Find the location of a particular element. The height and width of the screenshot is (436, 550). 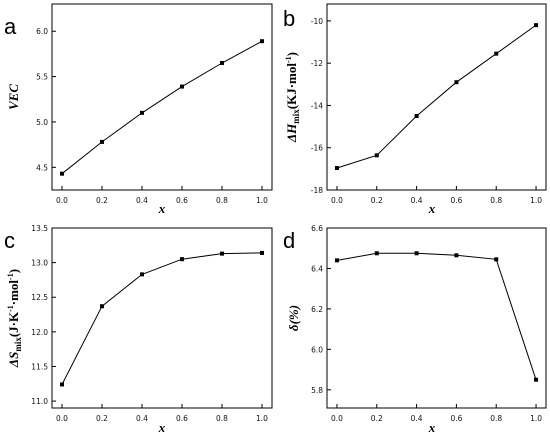

y-tick-label: 11.0 is located at coordinates (39, 401).